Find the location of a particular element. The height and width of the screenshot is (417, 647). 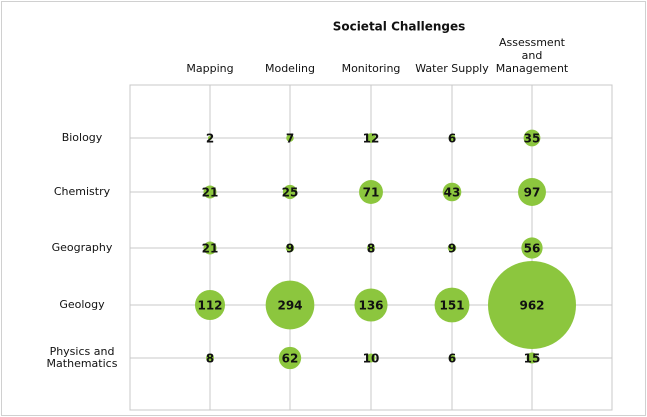

column-label: Mapping is located at coordinates (209, 68).